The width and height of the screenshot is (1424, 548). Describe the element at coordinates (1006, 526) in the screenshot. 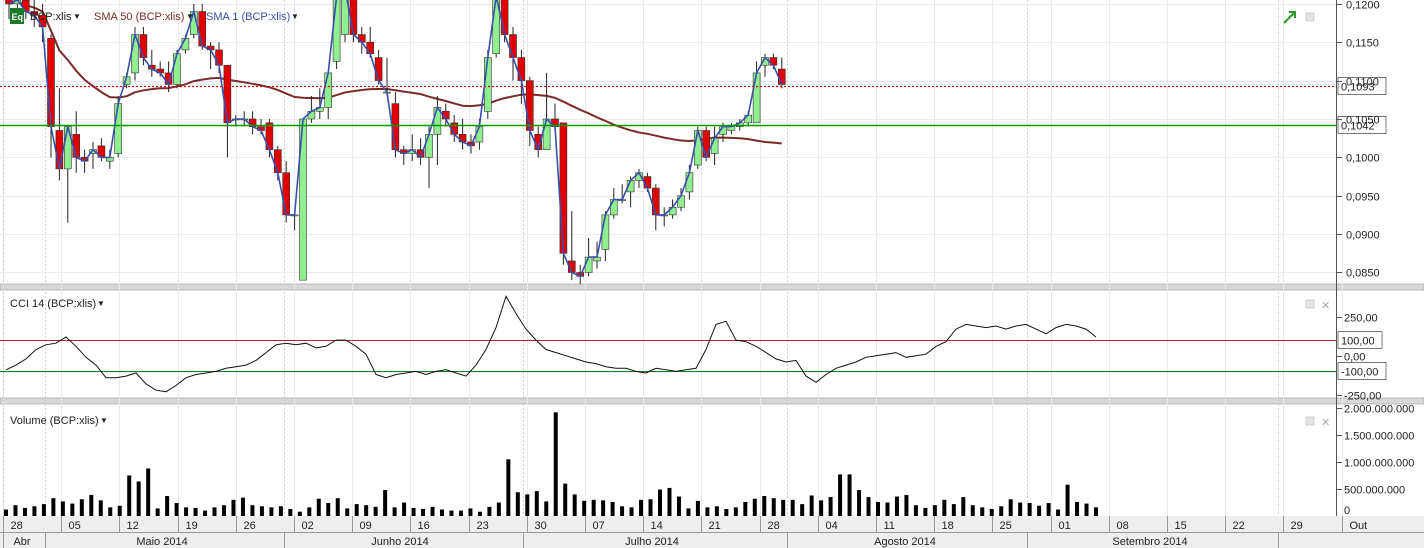

I see `x-day-label: 25` at that location.